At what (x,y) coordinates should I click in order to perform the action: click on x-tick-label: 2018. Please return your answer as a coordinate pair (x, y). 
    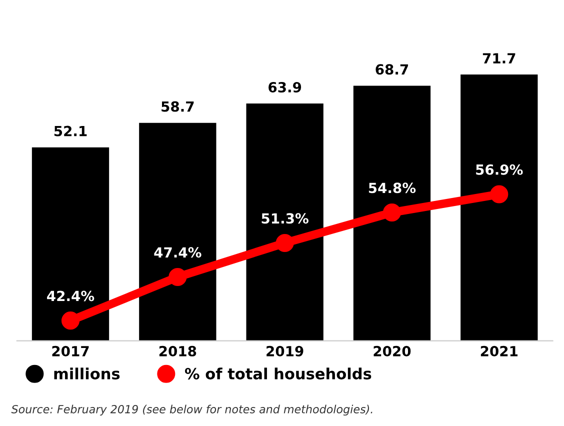
    Looking at the image, I should click on (177, 351).